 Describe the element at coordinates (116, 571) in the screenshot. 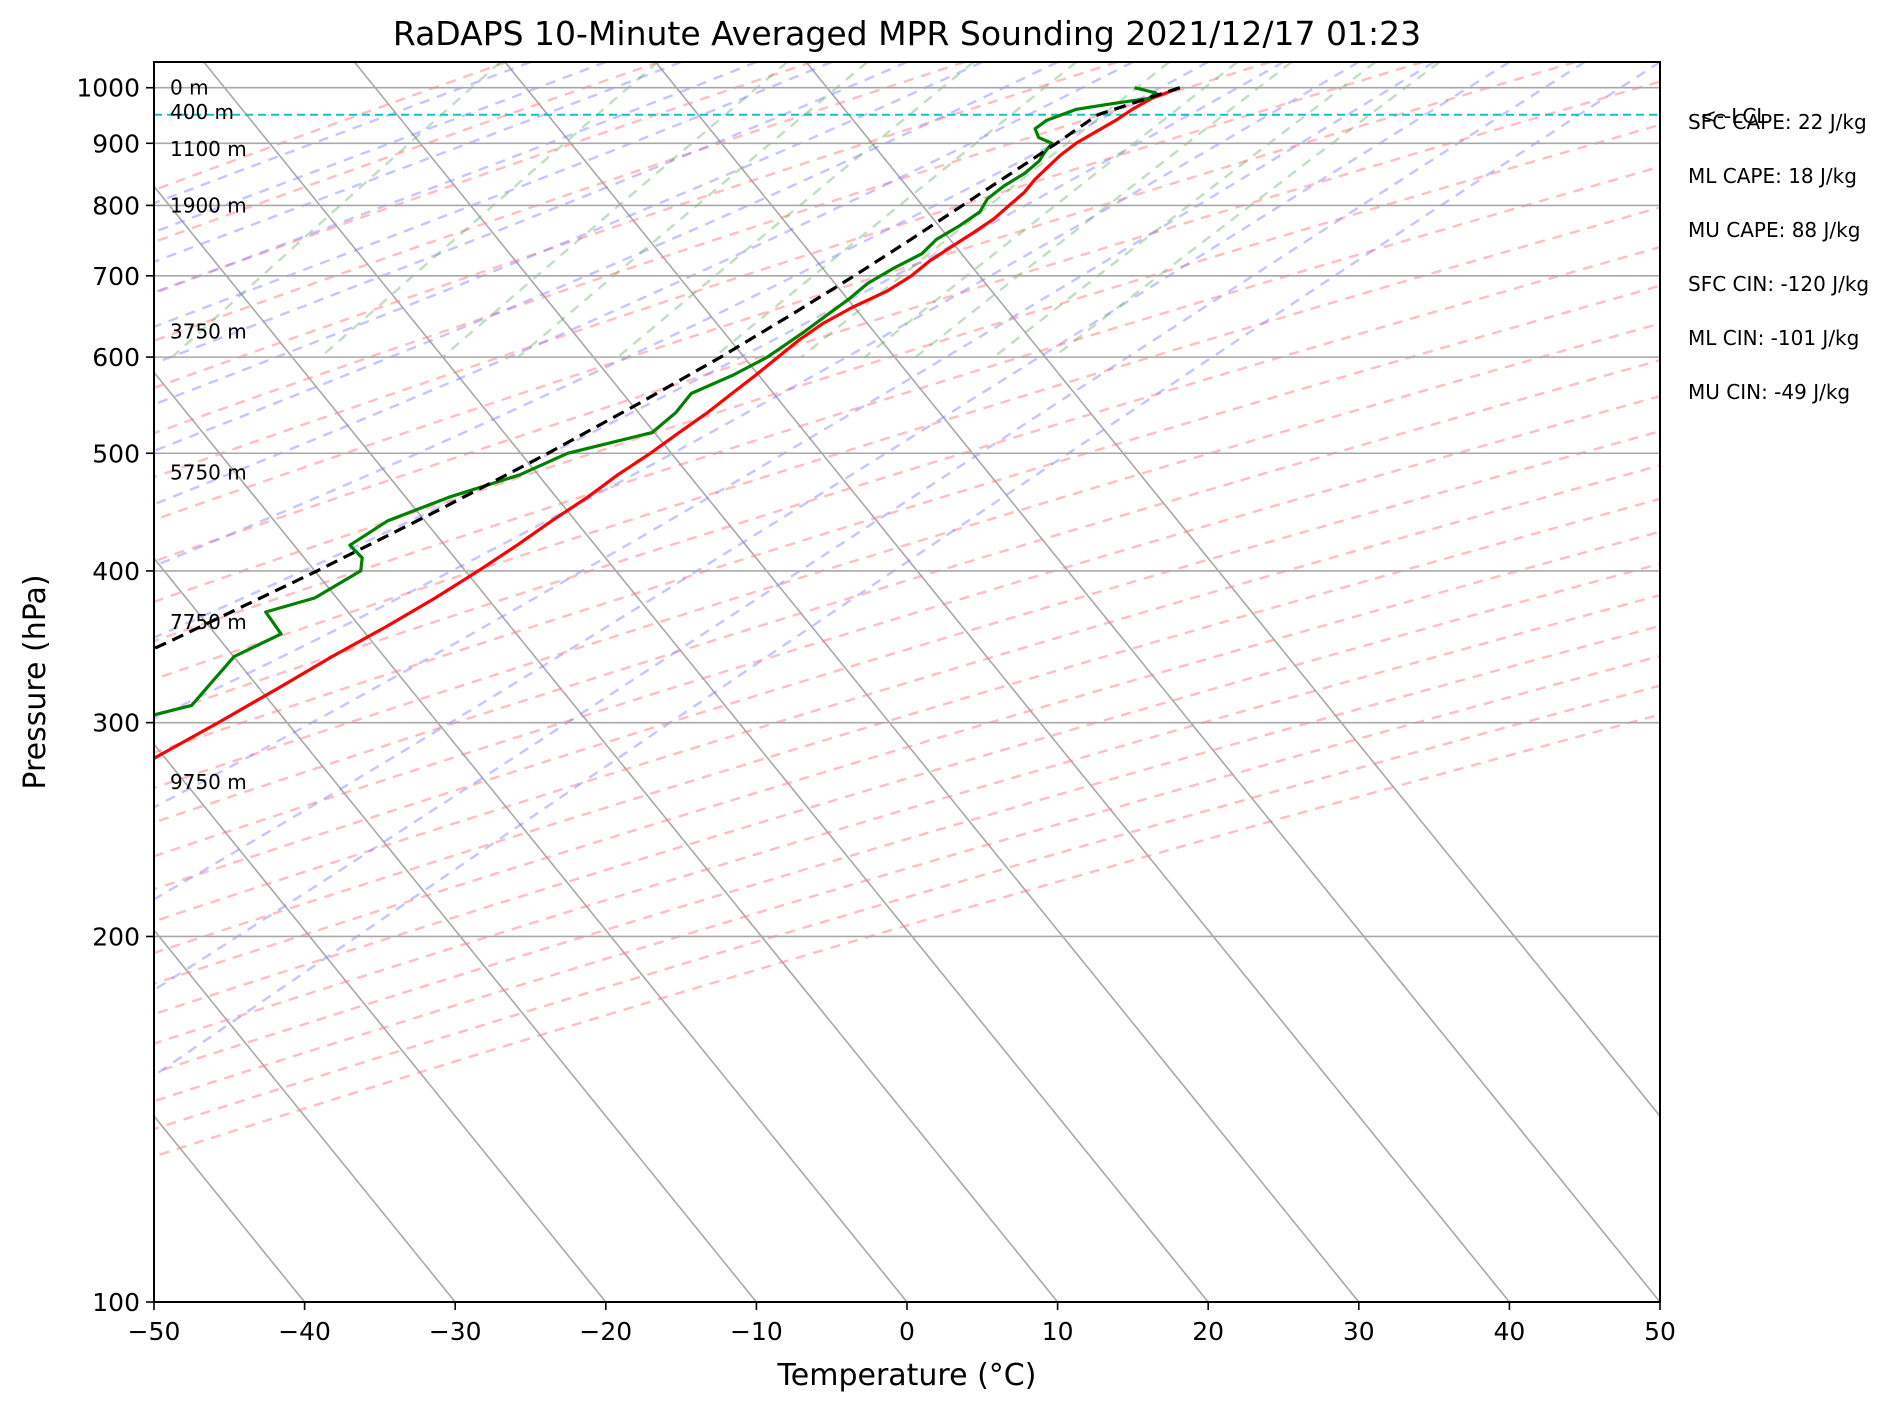

I see `y-tick-label: 400` at that location.